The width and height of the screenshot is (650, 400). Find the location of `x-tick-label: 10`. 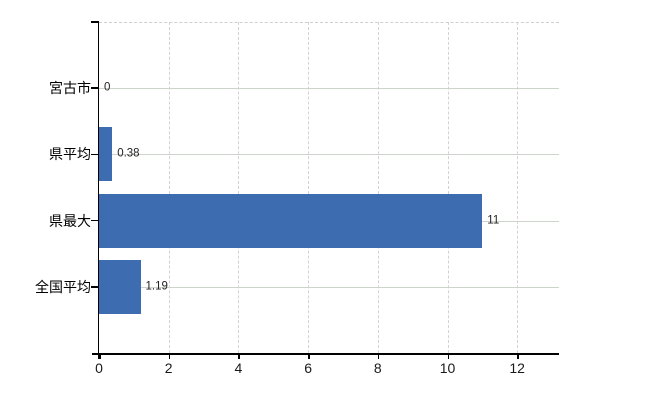

x-tick-label: 10 is located at coordinates (447, 368).